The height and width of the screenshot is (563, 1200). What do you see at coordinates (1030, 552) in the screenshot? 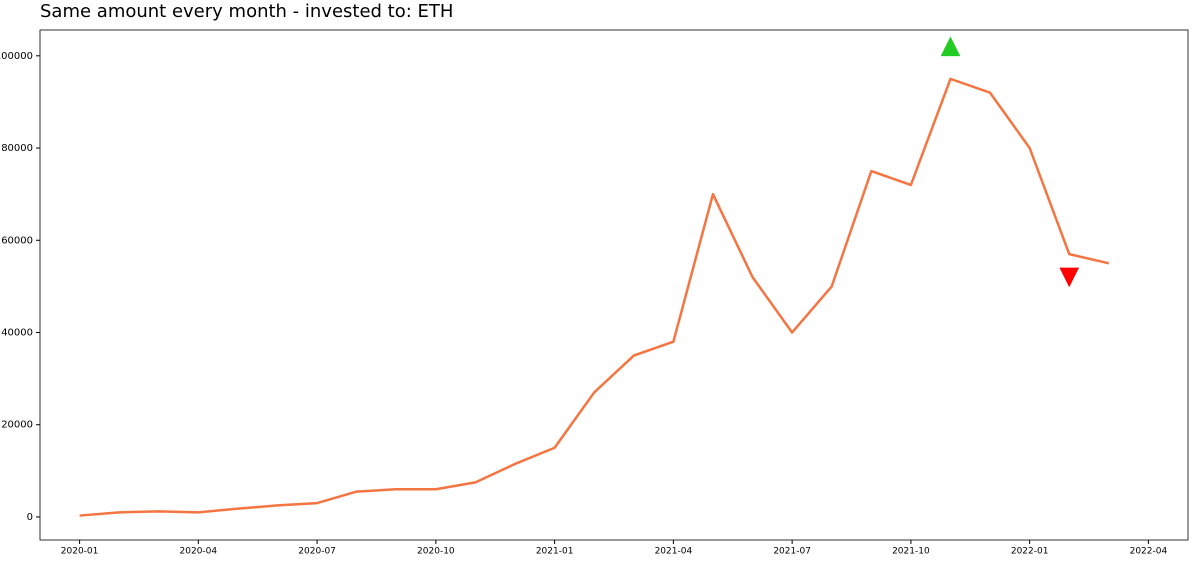
I see `x-tick-label: 2022-01` at bounding box center [1030, 552].